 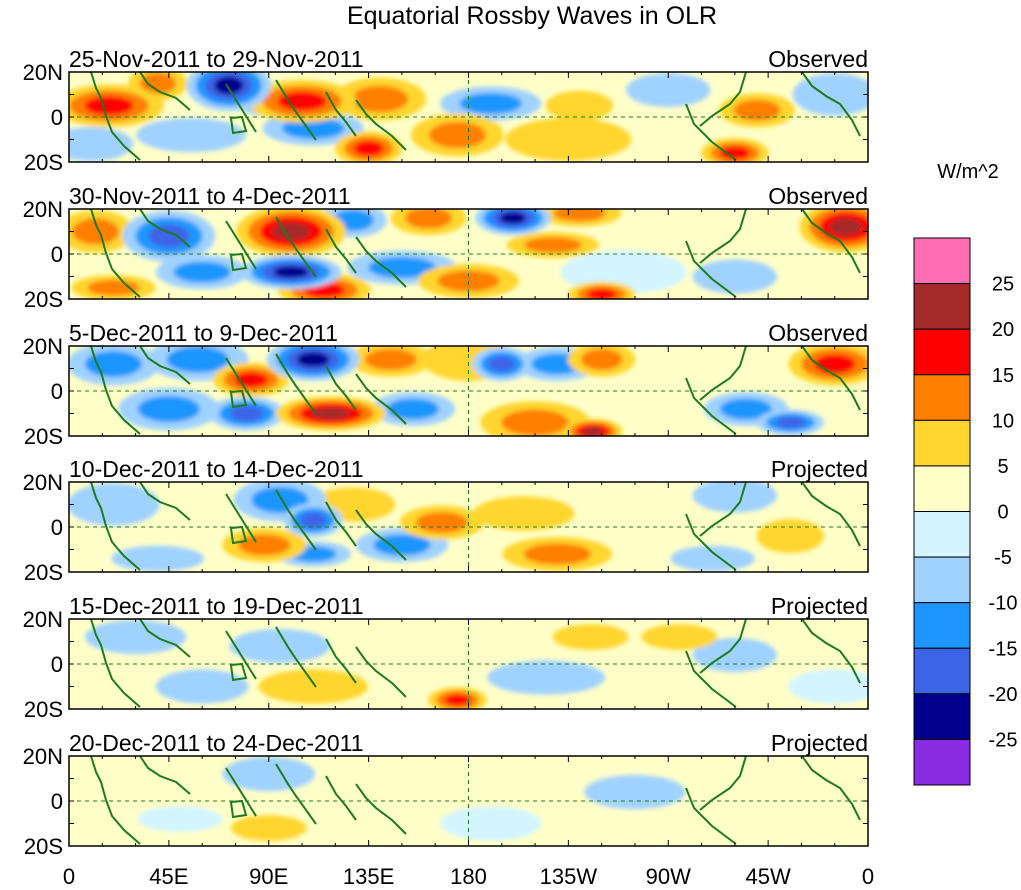 I want to click on lon-label: 45E, so click(x=168, y=876).